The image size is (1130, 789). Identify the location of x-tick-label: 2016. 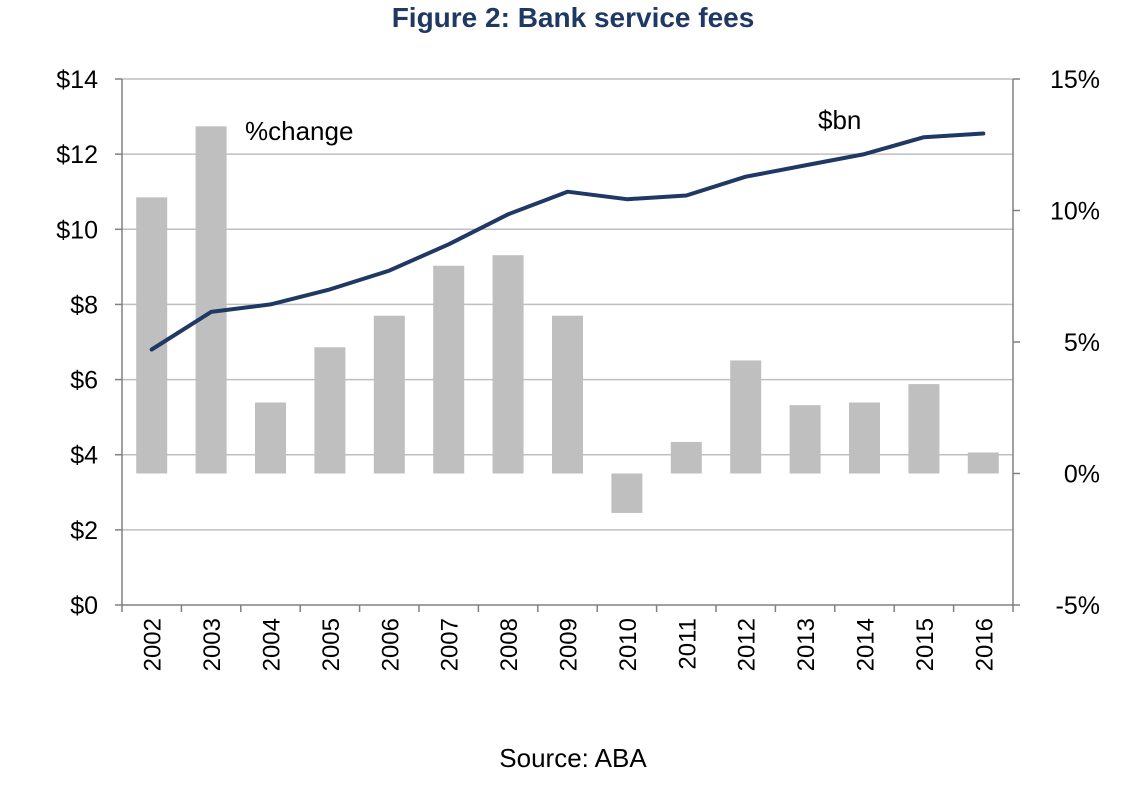
(984, 644).